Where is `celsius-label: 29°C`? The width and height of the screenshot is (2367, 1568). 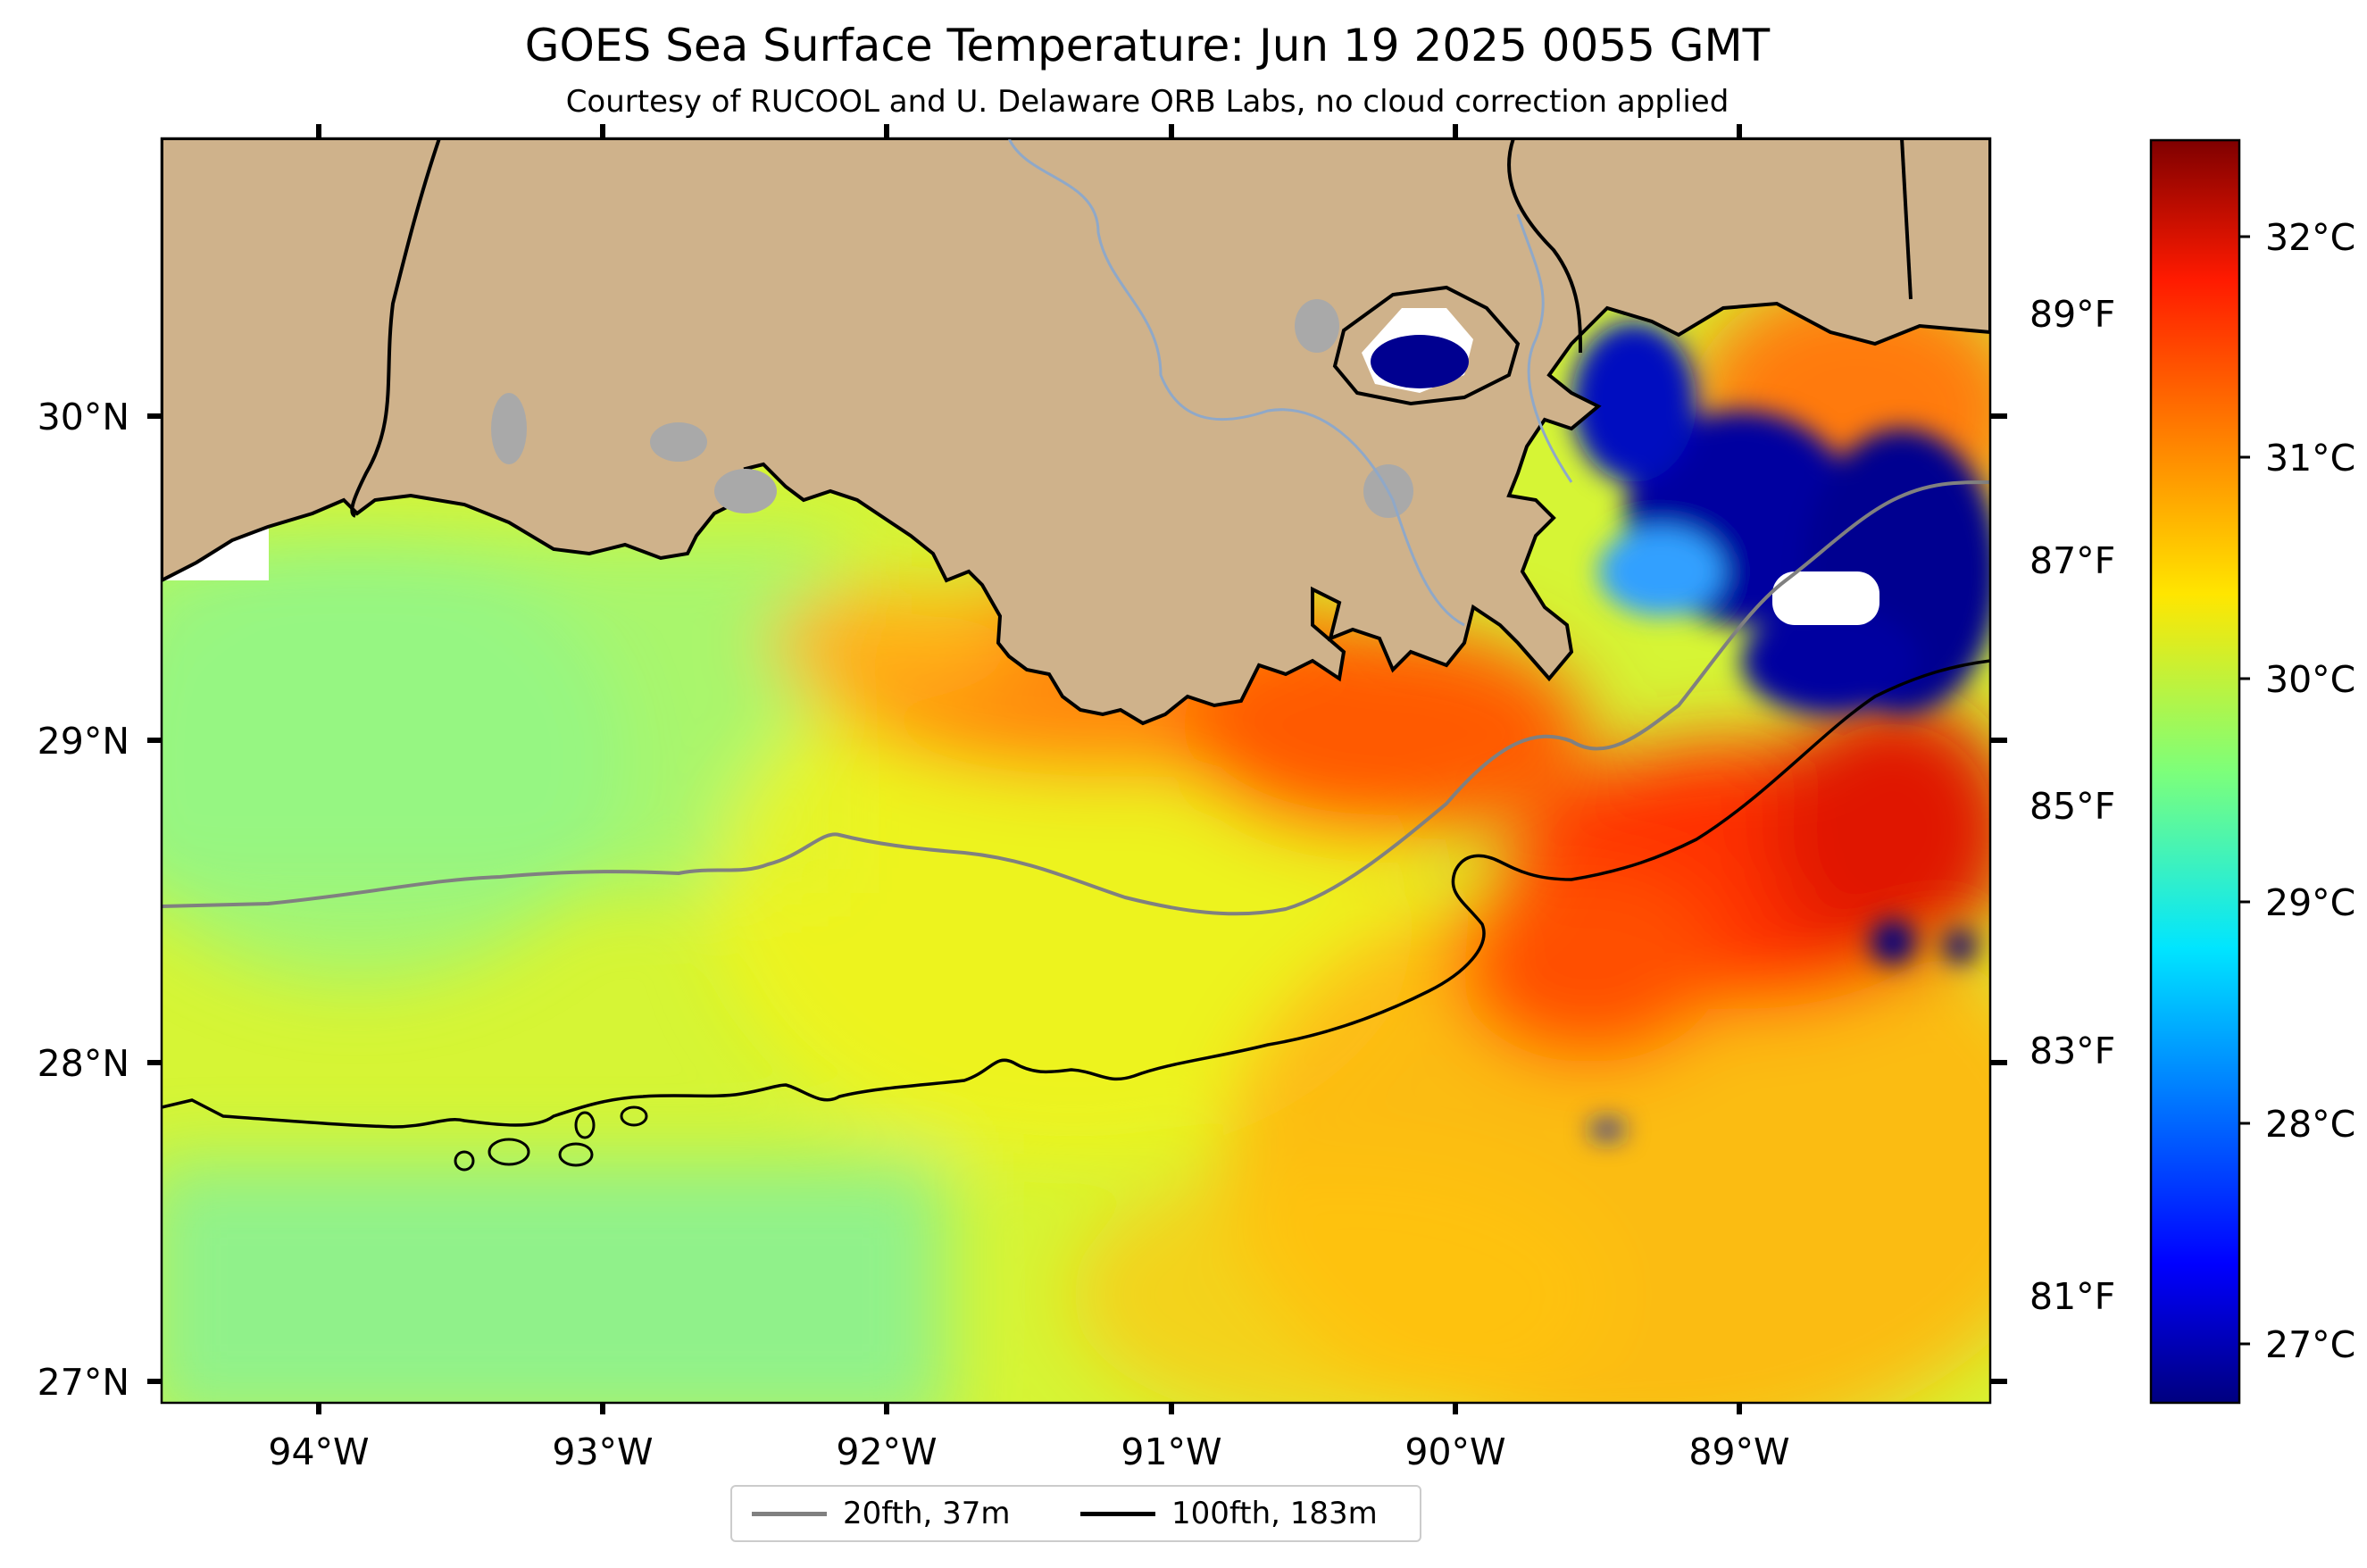 celsius-label: 29°C is located at coordinates (2310, 902).